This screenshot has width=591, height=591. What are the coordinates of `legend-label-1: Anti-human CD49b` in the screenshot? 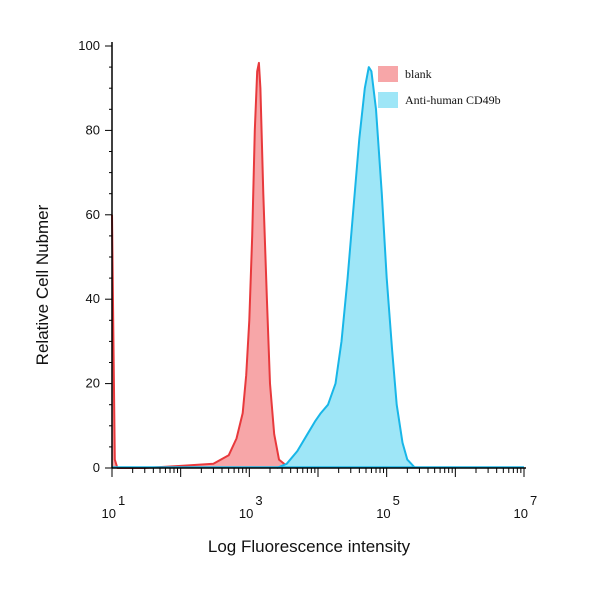 It's located at (453, 100).